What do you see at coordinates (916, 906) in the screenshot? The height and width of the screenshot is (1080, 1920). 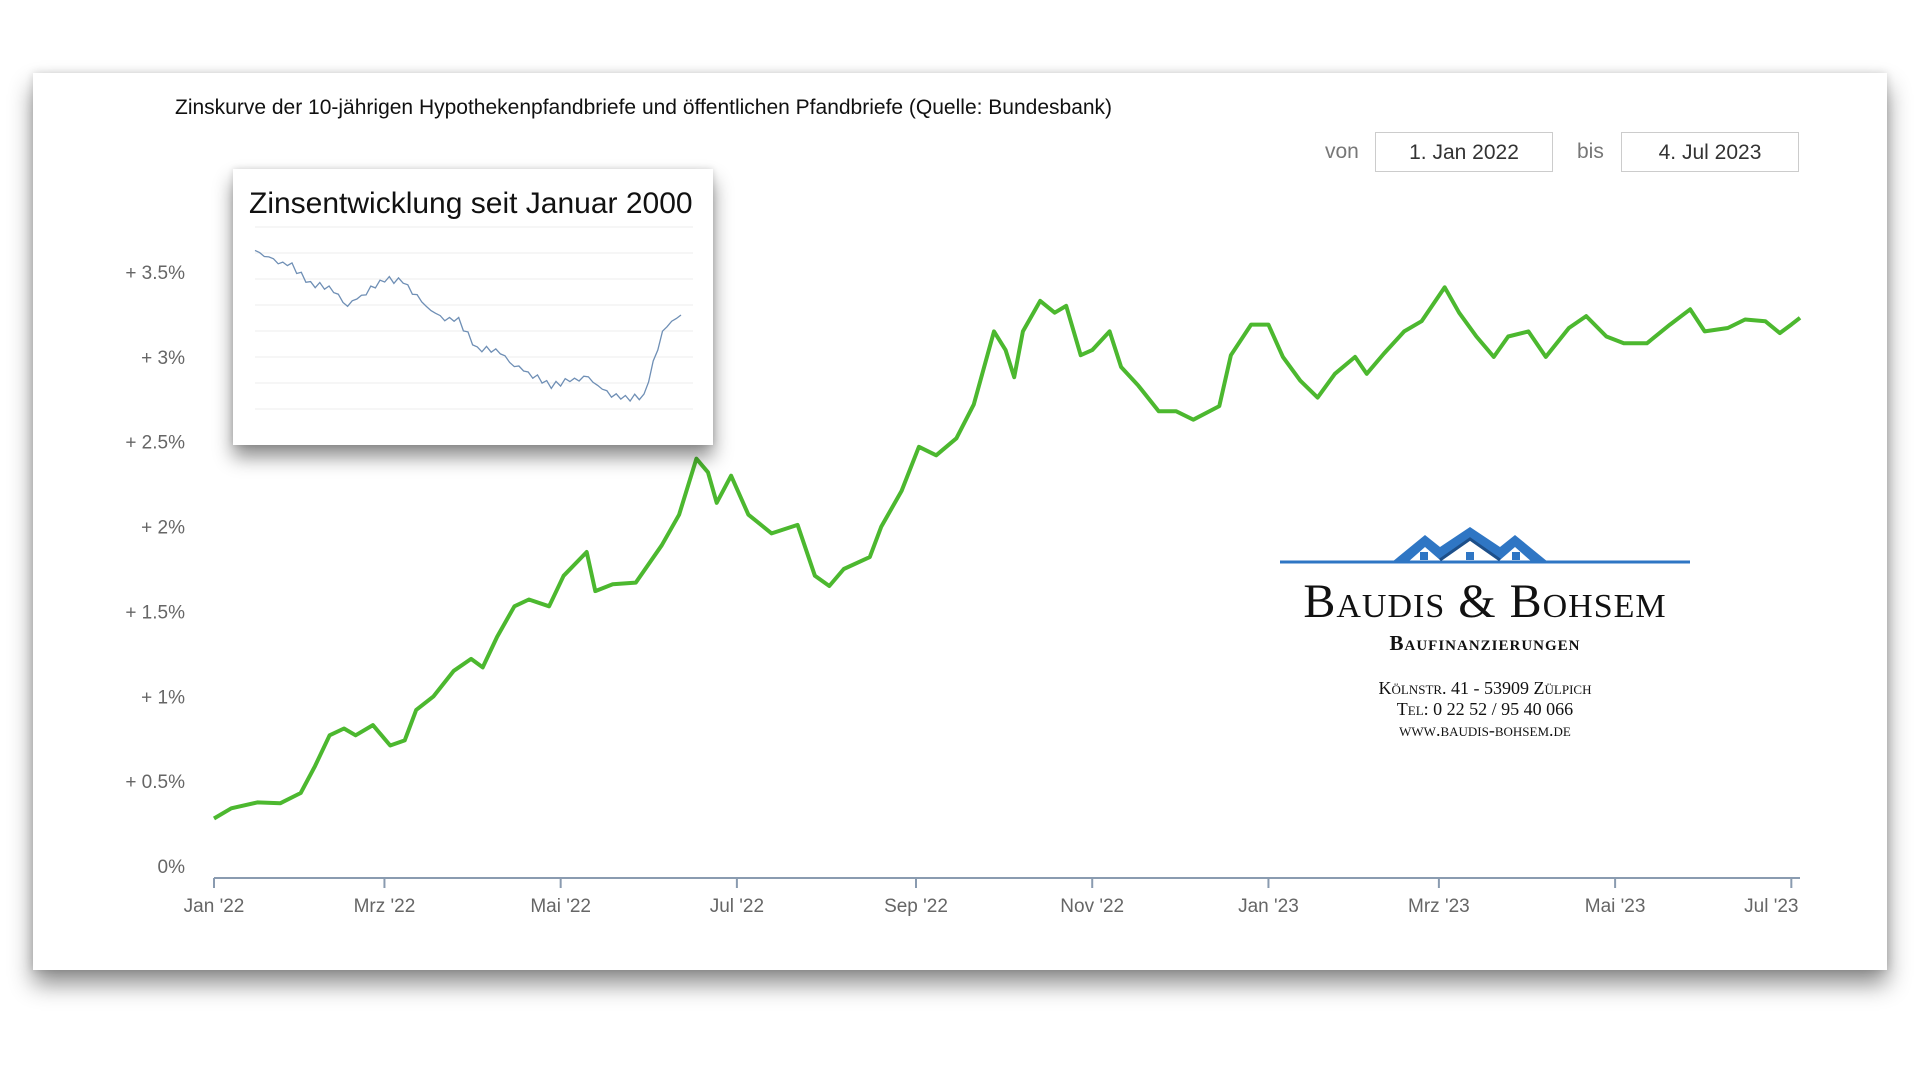 I see `x-tick-label: Sep '22` at bounding box center [916, 906].